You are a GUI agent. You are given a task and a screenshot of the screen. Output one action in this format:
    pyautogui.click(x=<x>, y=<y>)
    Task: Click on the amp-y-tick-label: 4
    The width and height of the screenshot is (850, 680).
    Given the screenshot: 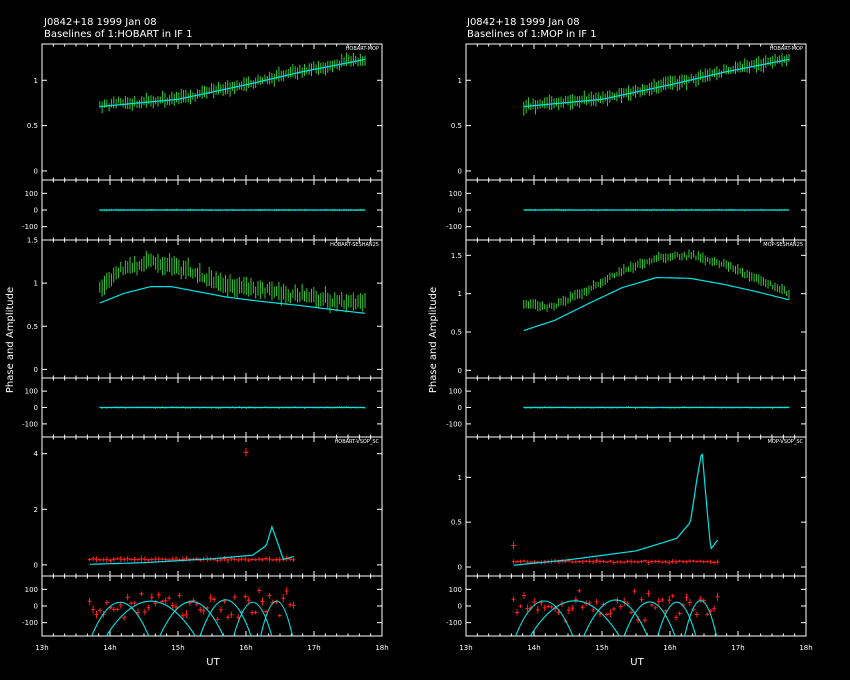 What is the action you would take?
    pyautogui.click(x=36, y=454)
    